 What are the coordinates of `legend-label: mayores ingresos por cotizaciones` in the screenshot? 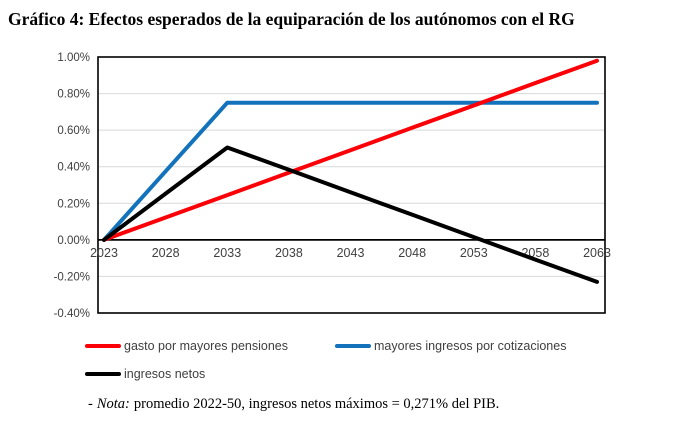 It's located at (470, 346).